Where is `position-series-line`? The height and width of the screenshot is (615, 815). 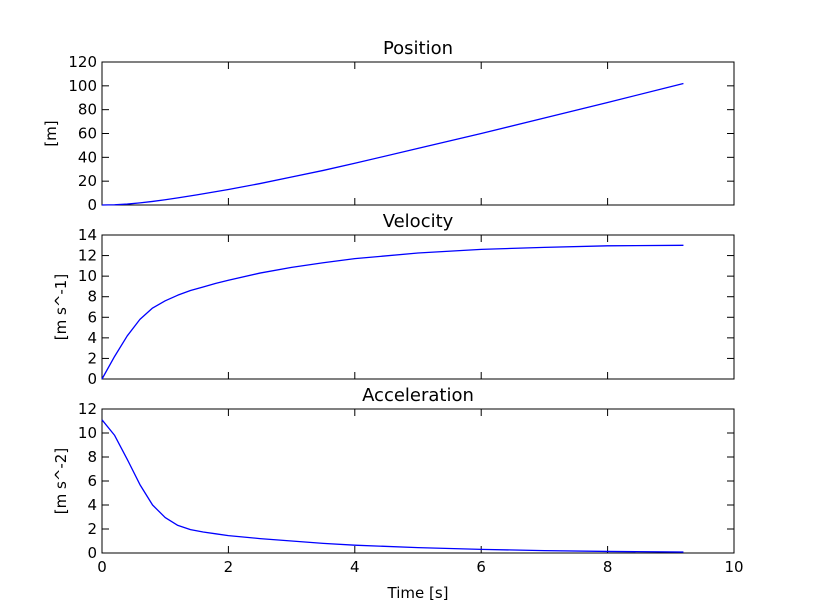
position-series-line is located at coordinates (392, 144).